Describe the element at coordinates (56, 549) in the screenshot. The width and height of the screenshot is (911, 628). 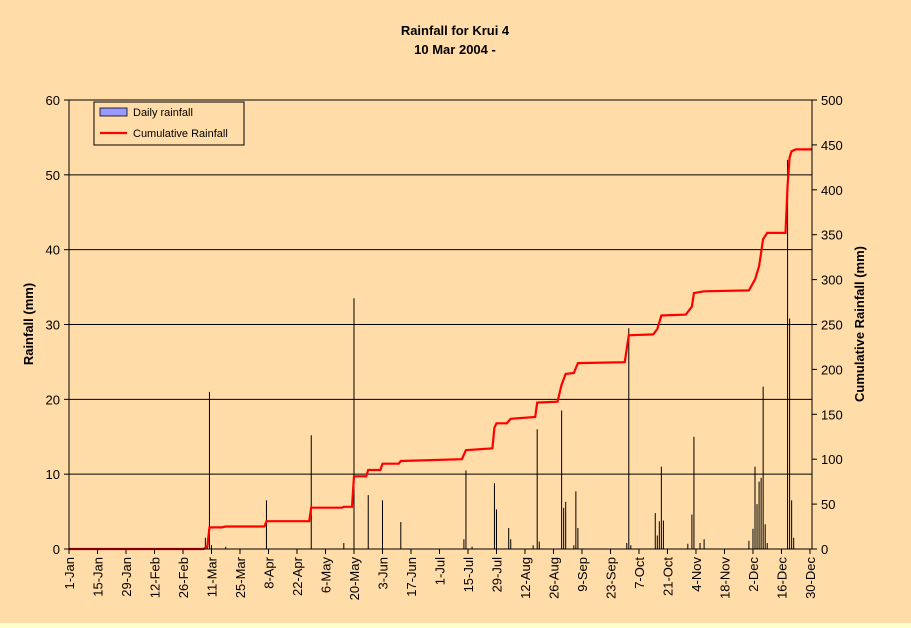
I see `y-tick-label-left: 0` at that location.